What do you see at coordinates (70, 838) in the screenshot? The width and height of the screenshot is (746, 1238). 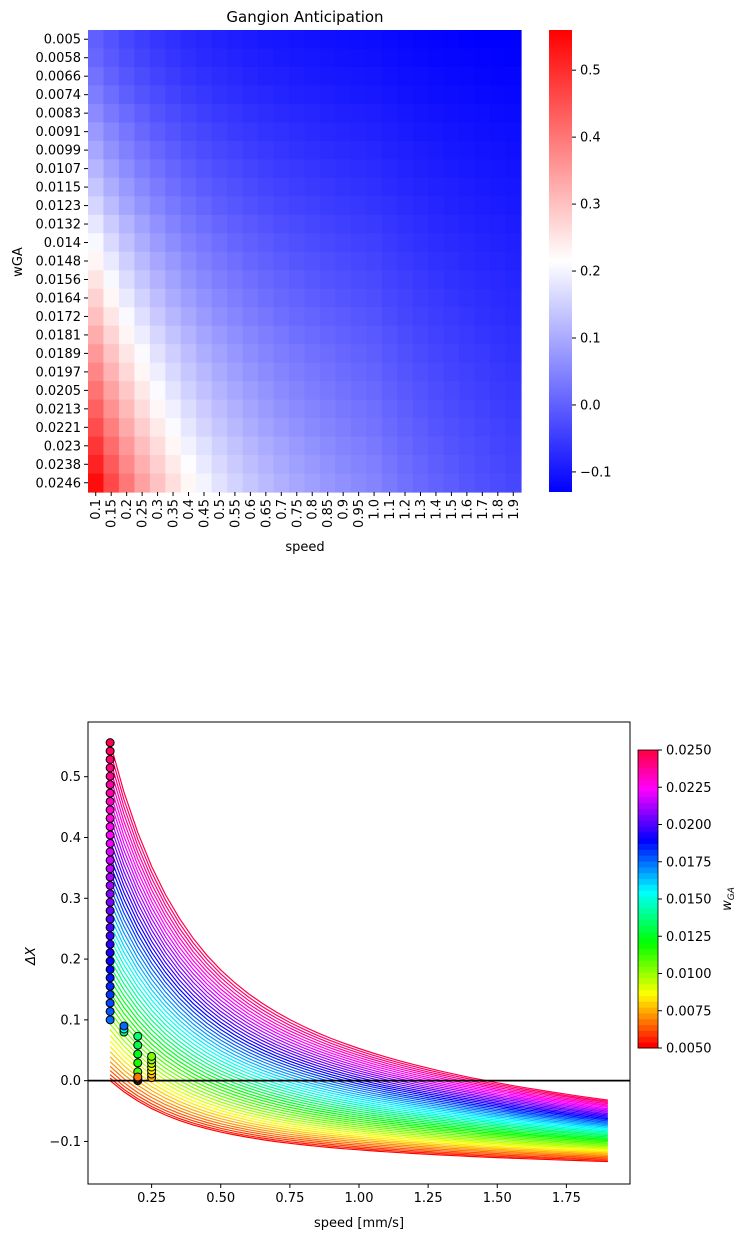 I see `line-y-tick-label: 0.4` at bounding box center [70, 838].